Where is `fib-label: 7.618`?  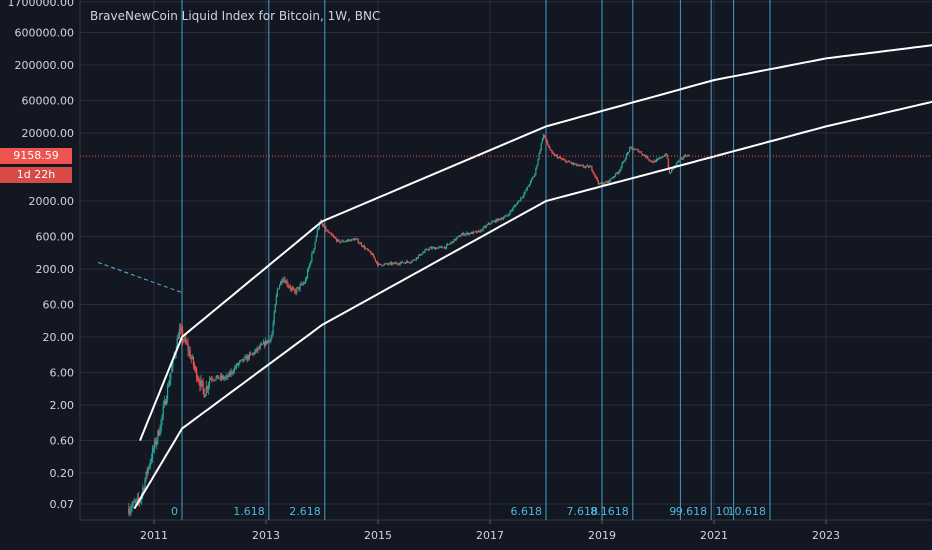
fib-label: 7.618 is located at coordinates (583, 511).